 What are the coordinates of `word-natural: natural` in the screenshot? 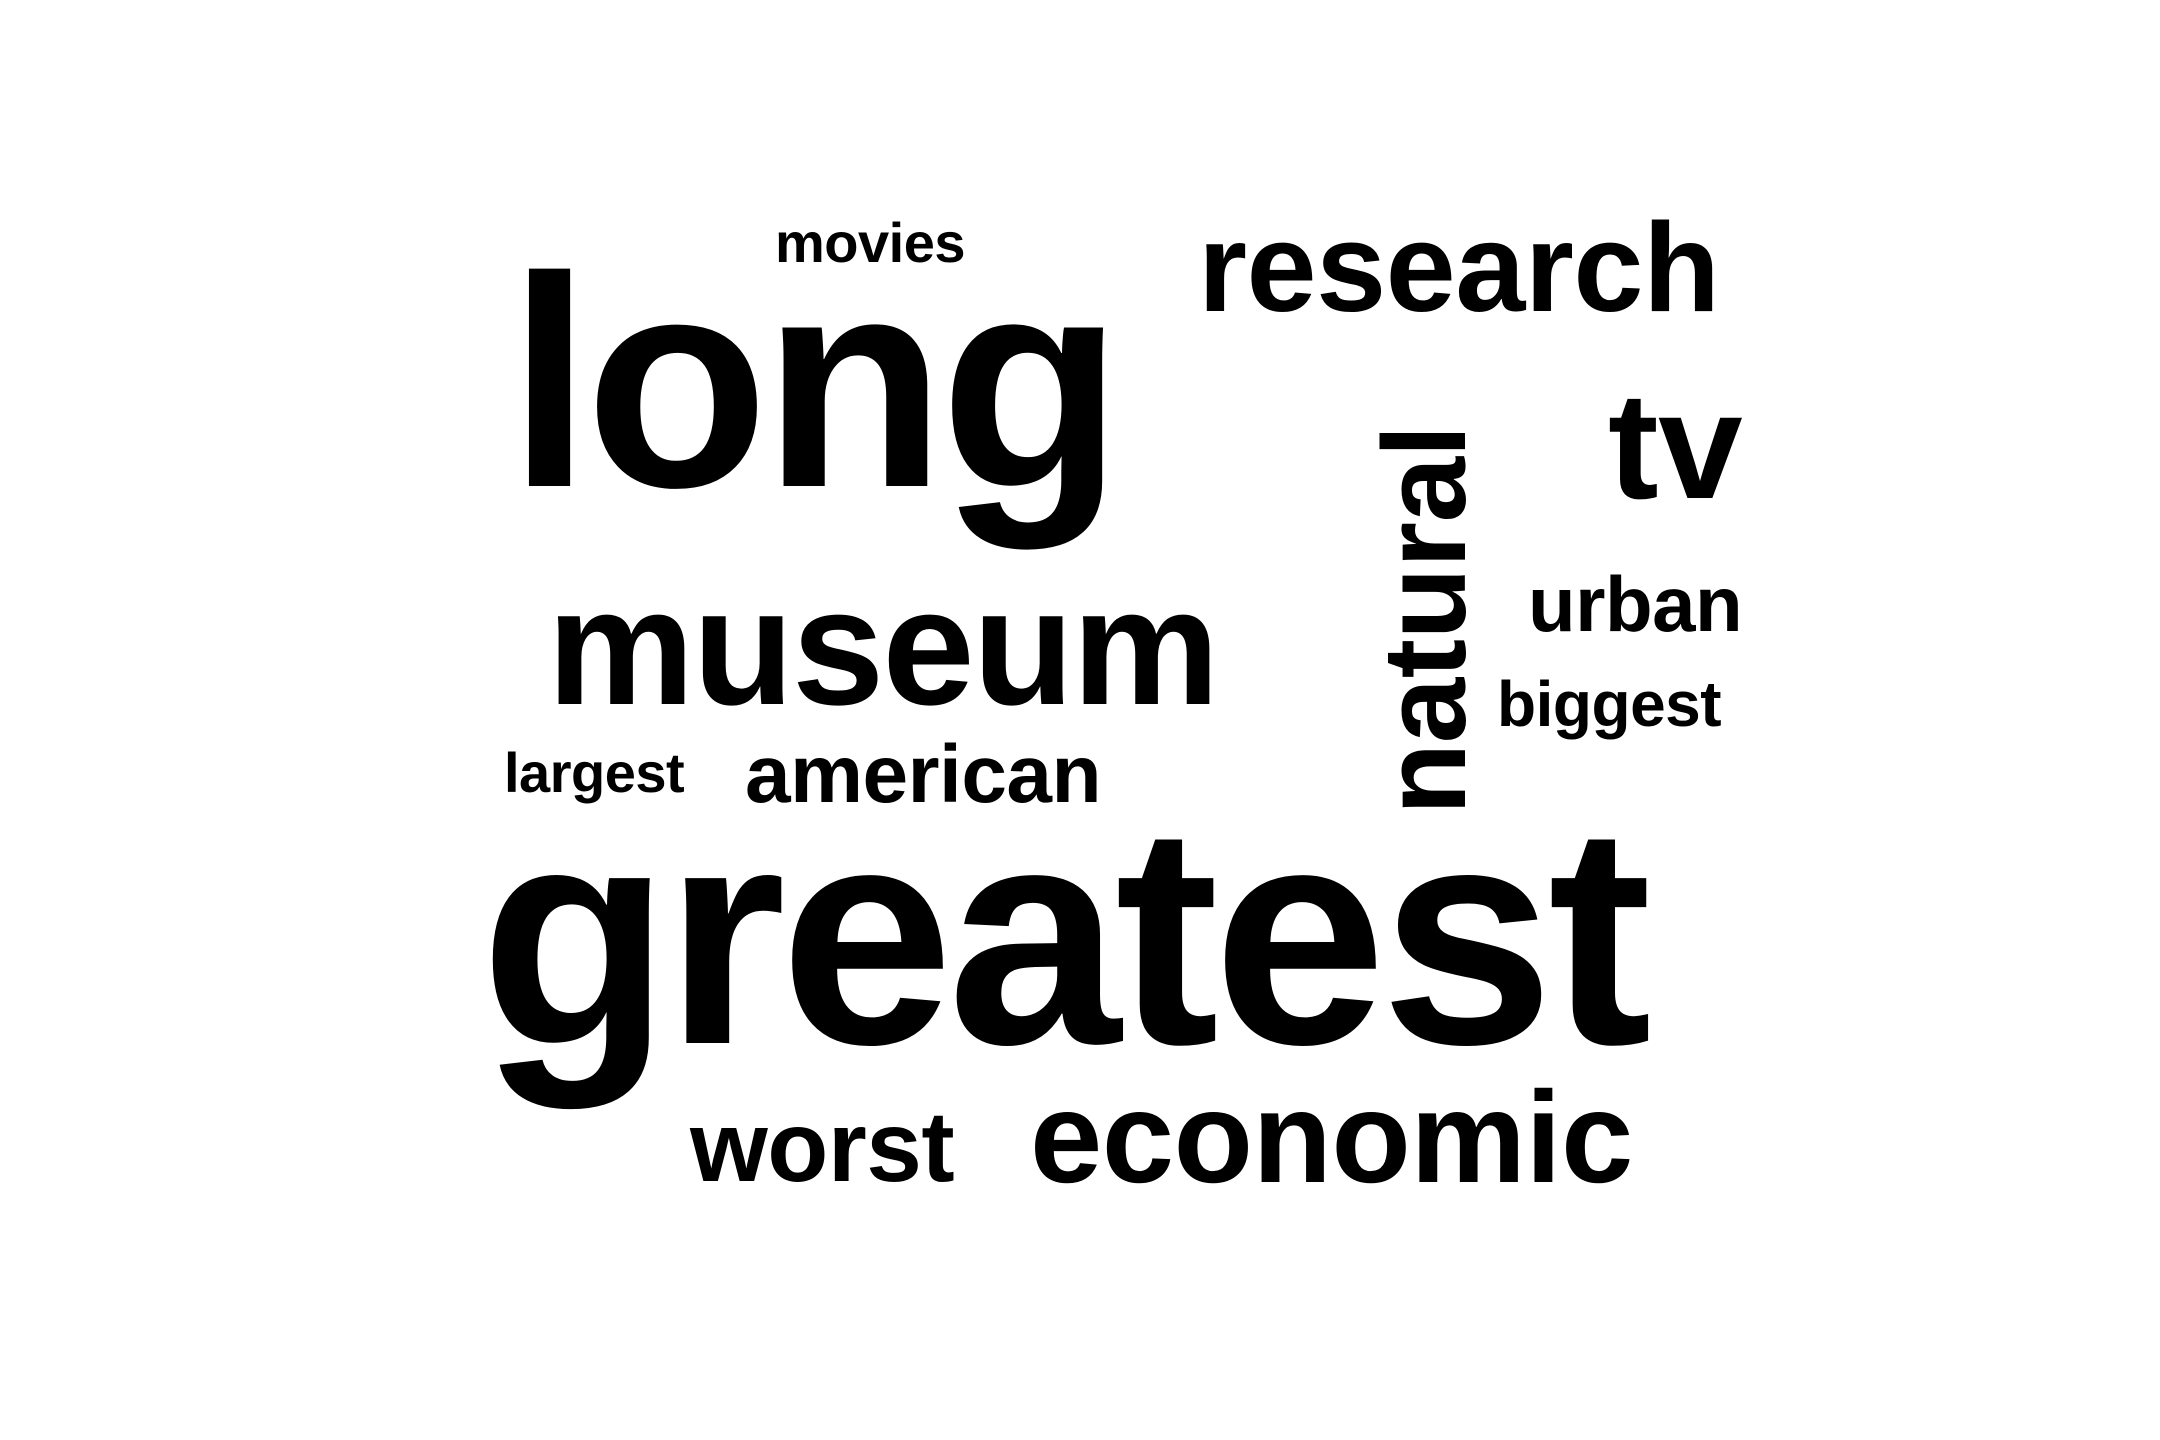 It's located at (1425, 620).